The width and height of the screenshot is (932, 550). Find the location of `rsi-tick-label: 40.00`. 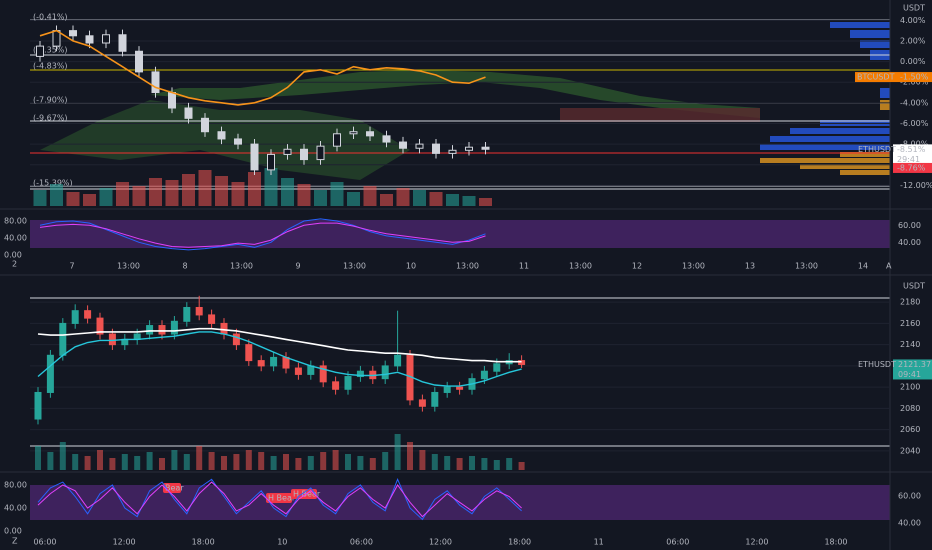

rsi-tick-label: 40.00 is located at coordinates (909, 522).